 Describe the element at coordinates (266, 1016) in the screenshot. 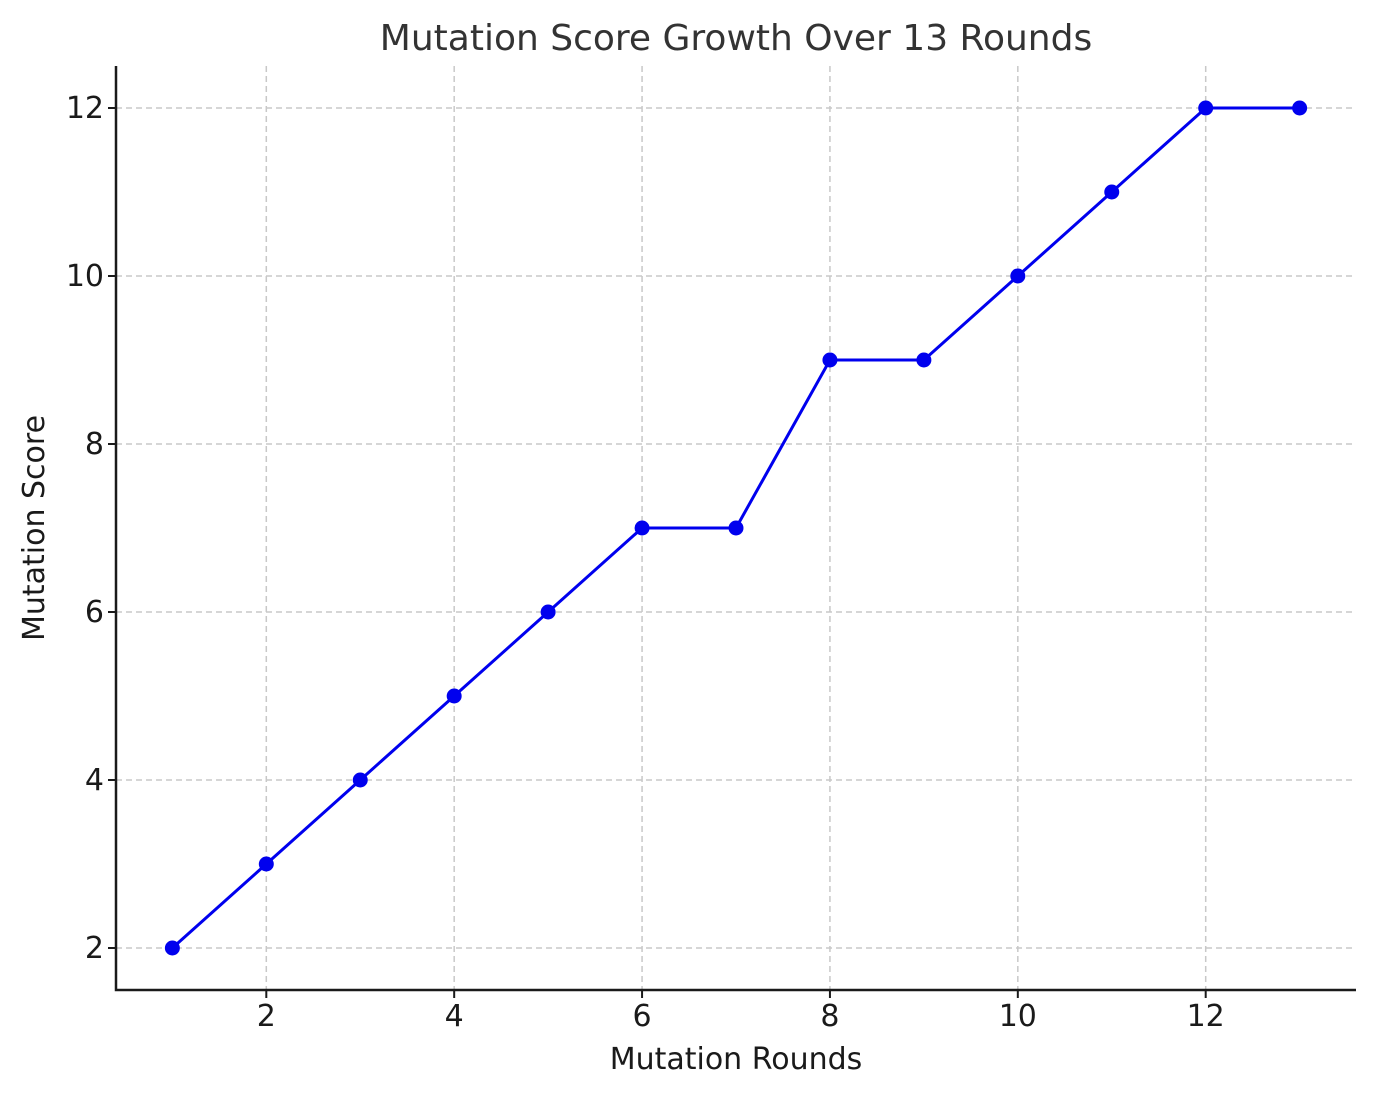

I see `x-tick-label: 2` at that location.